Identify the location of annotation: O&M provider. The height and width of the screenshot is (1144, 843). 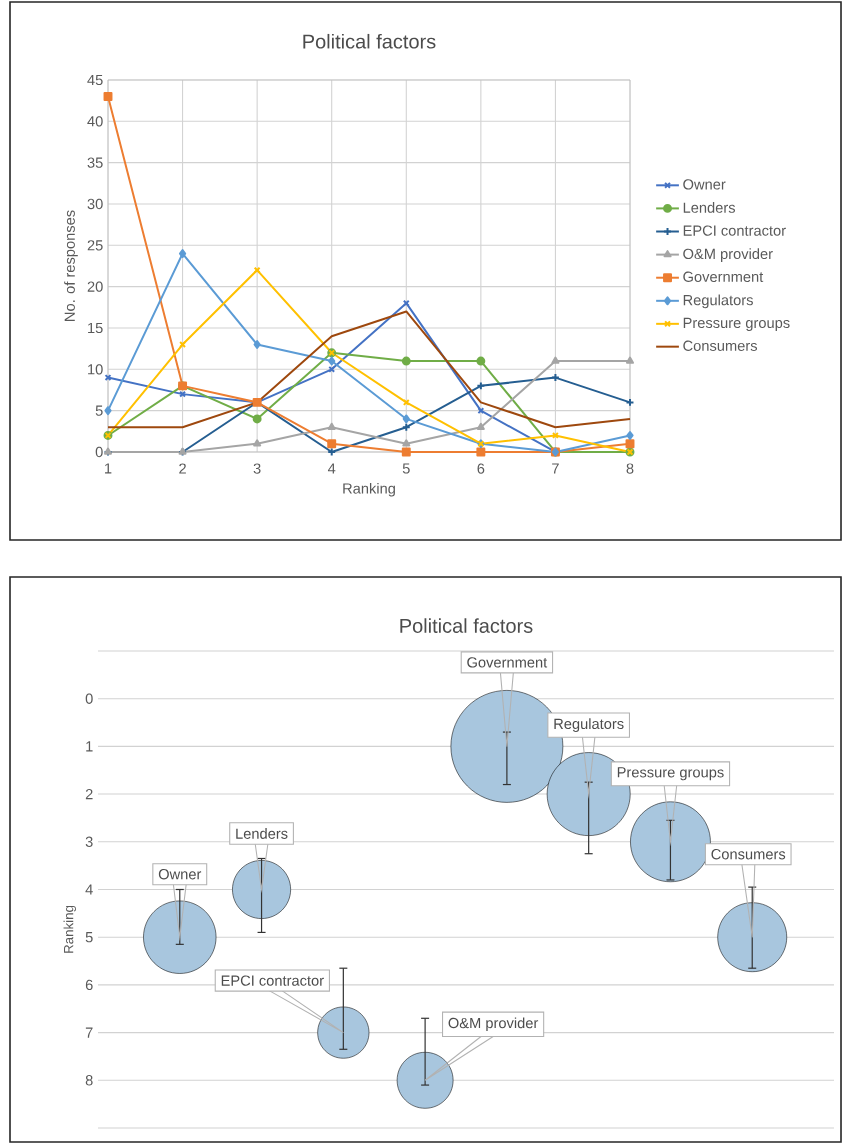
(493, 1024).